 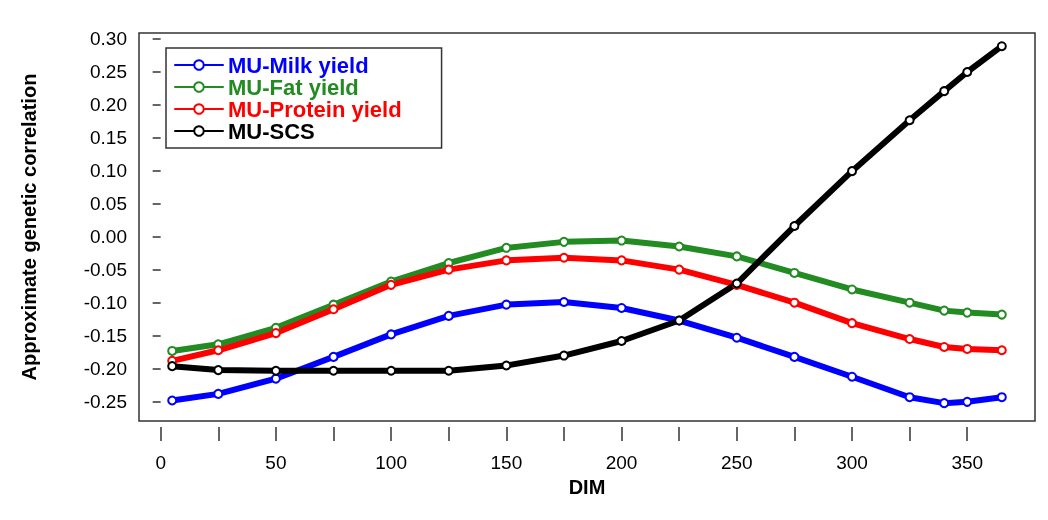 I want to click on y-tick-label: 0.30, so click(x=108, y=38).